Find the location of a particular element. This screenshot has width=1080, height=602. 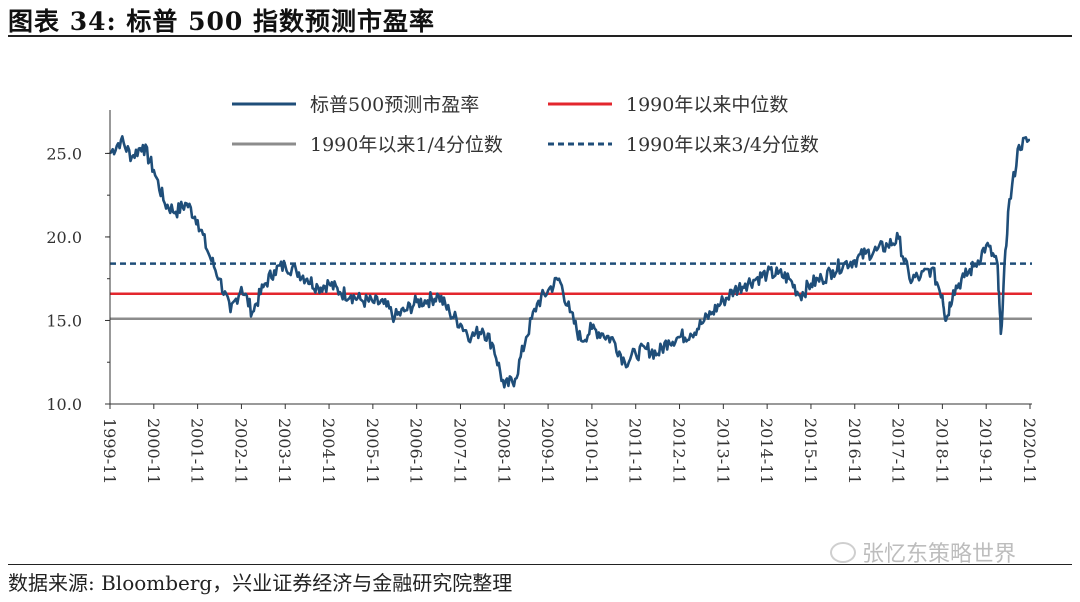

x-tick-label: 2000-11 is located at coordinates (153, 451).